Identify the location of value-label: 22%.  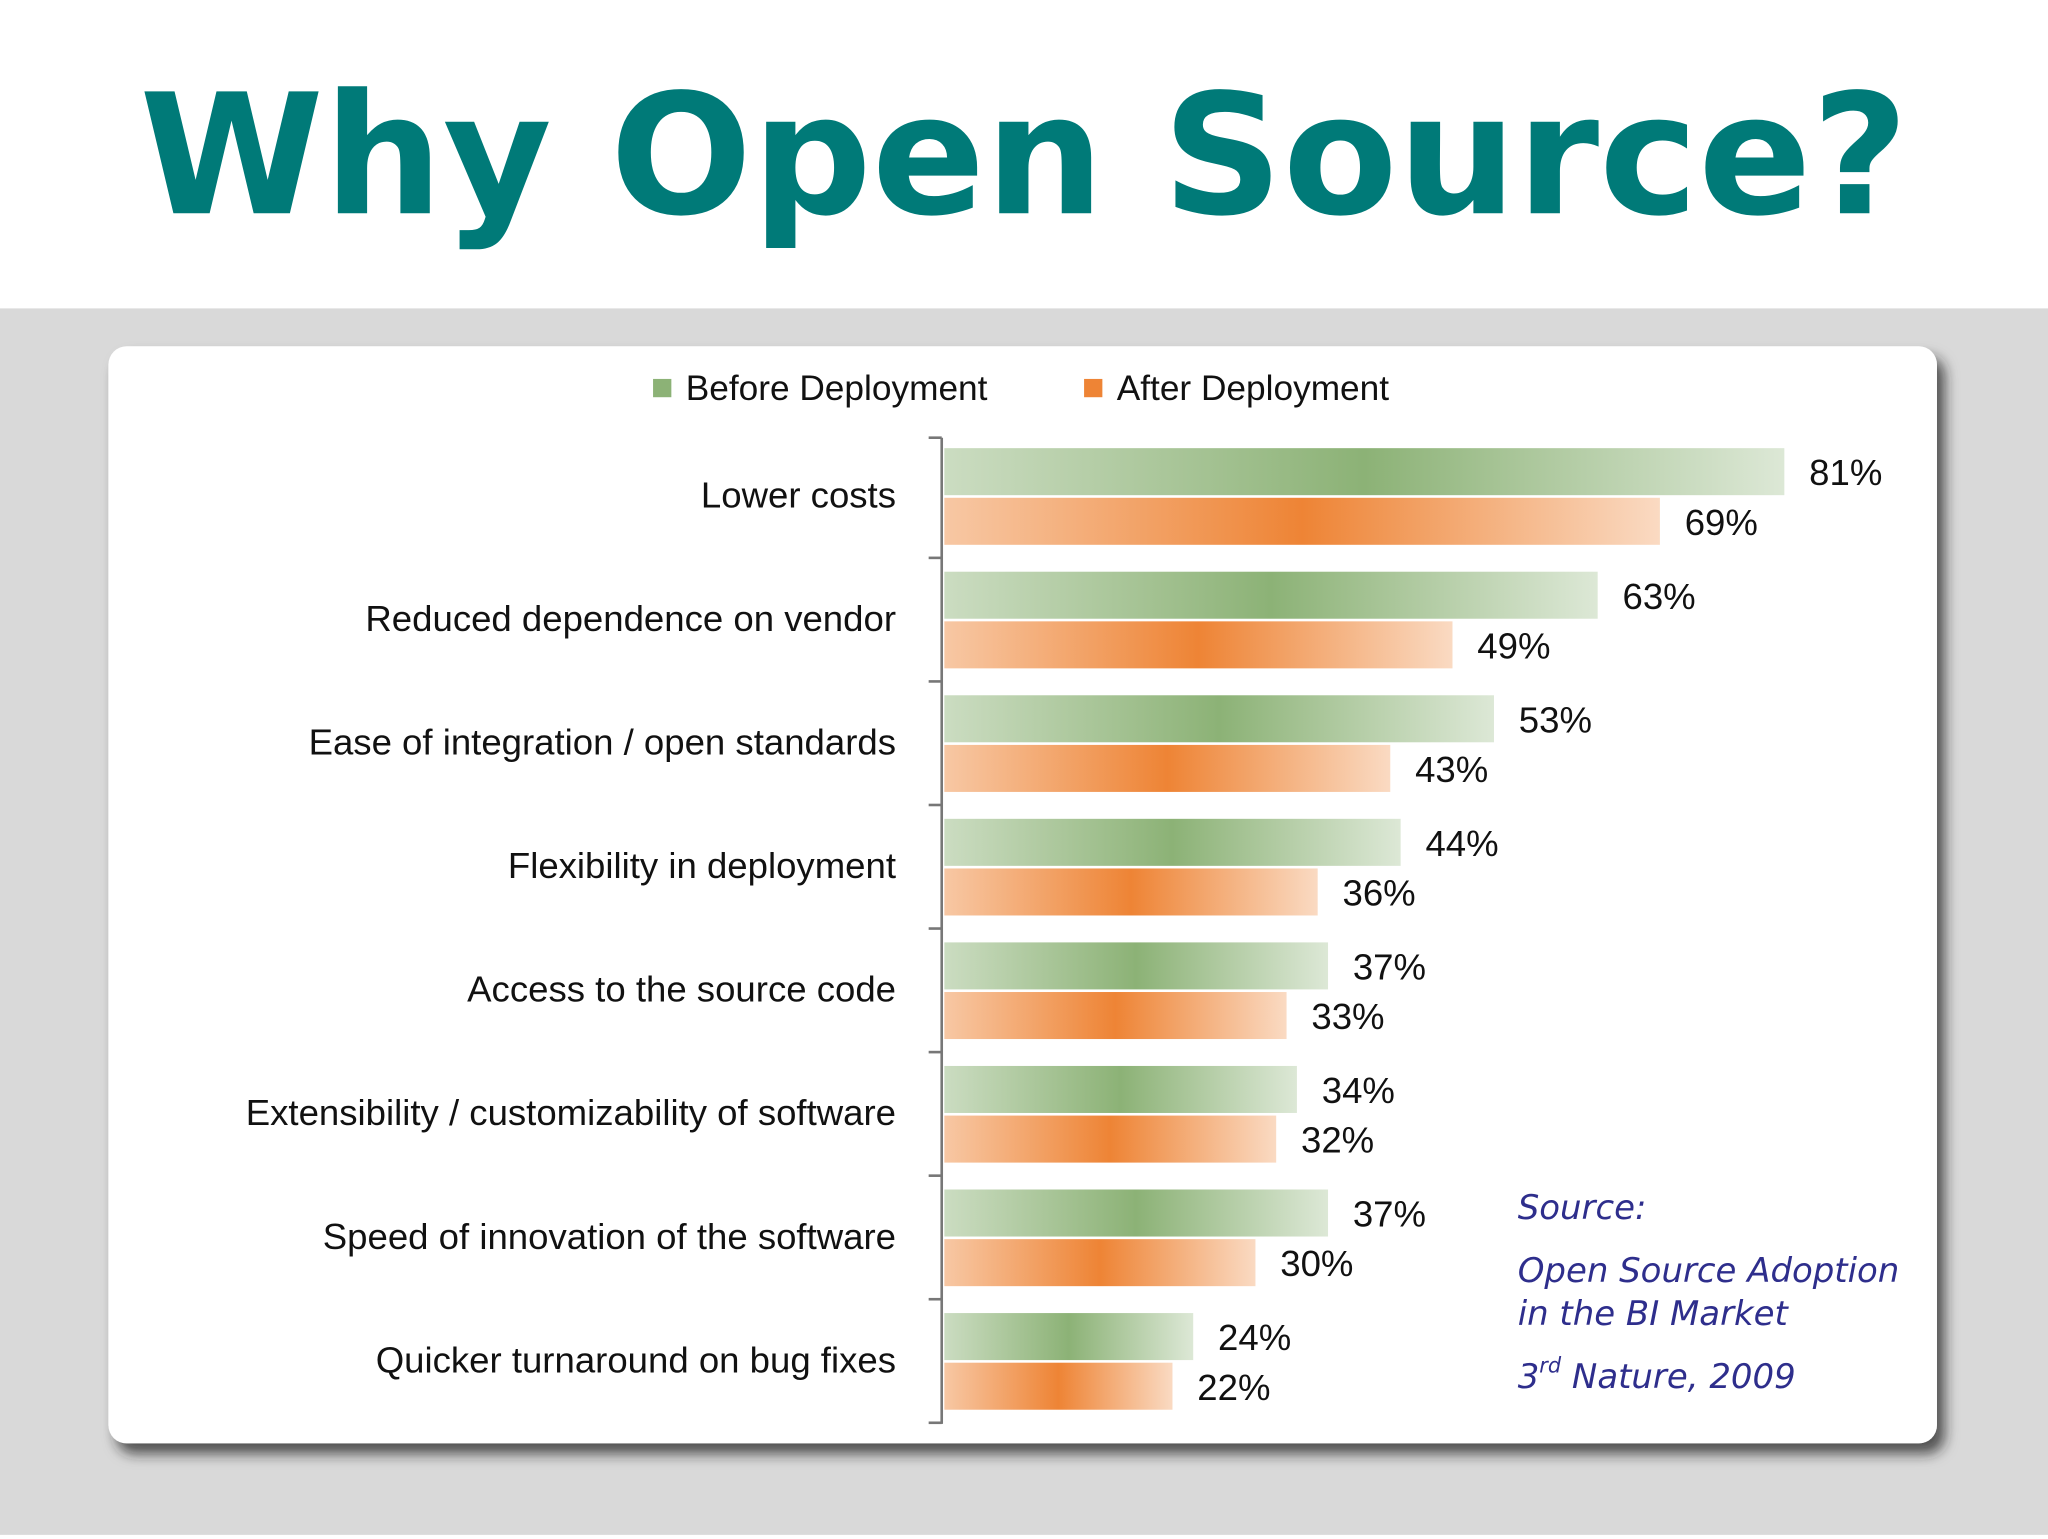
(1233, 1387).